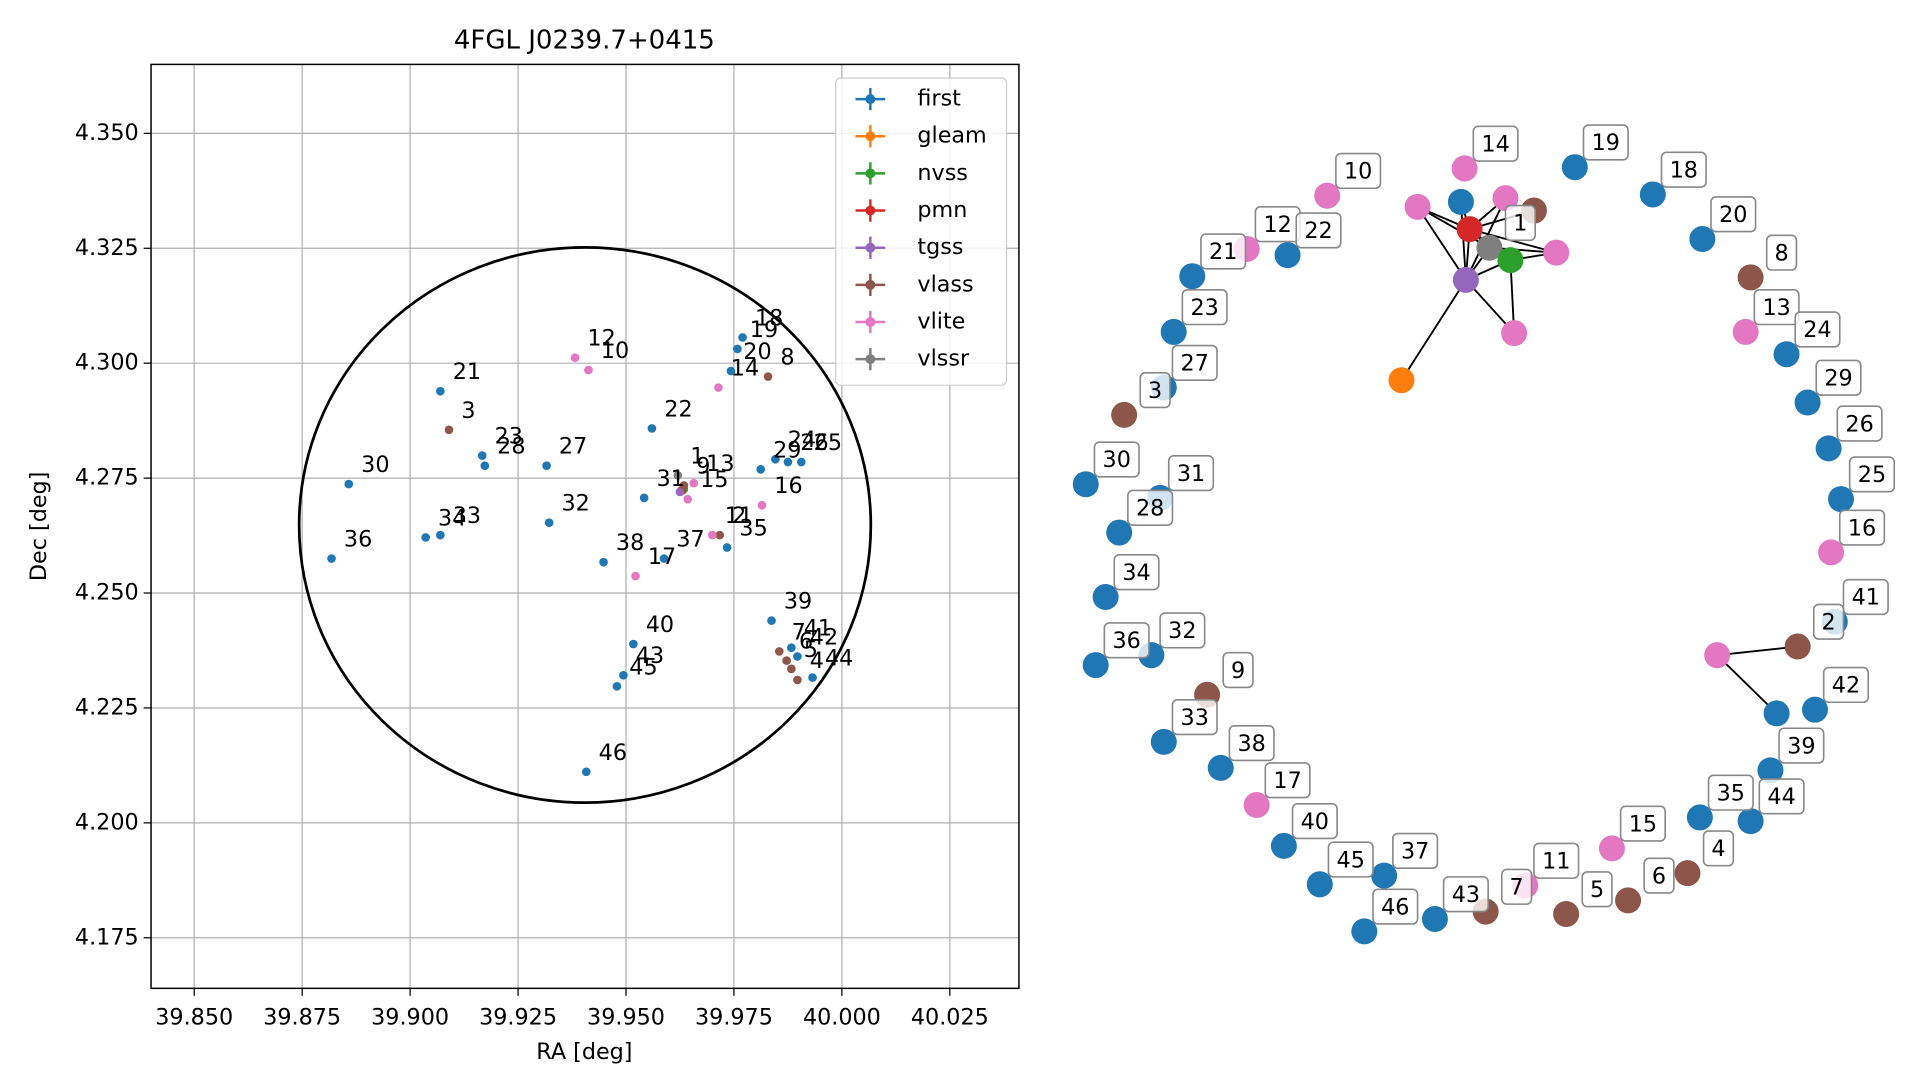  What do you see at coordinates (757, 352) in the screenshot?
I see `point-label: 20` at bounding box center [757, 352].